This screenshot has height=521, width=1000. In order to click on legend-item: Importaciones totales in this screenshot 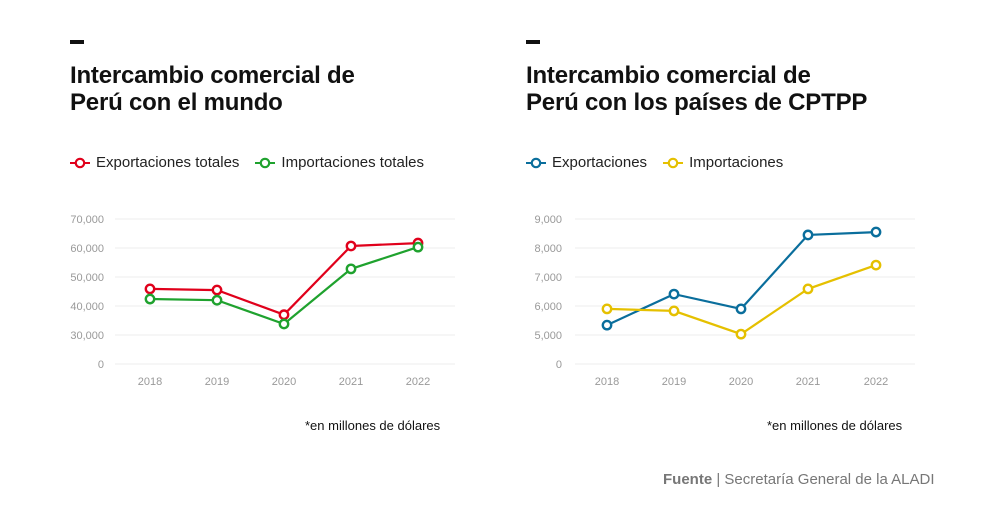, I will do `click(339, 162)`.